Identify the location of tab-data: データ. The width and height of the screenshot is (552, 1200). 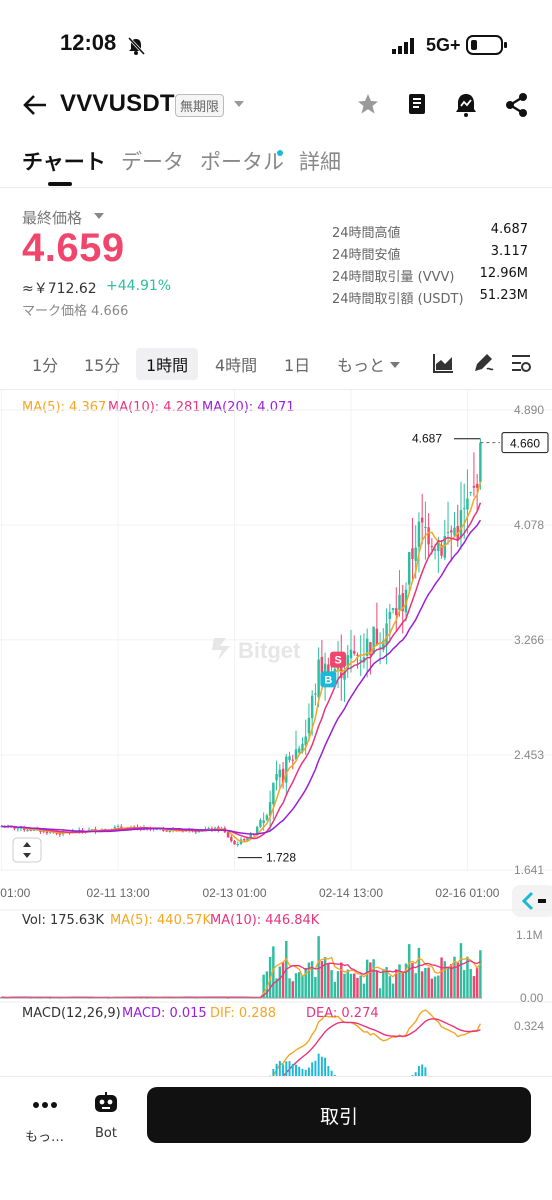
(152, 162).